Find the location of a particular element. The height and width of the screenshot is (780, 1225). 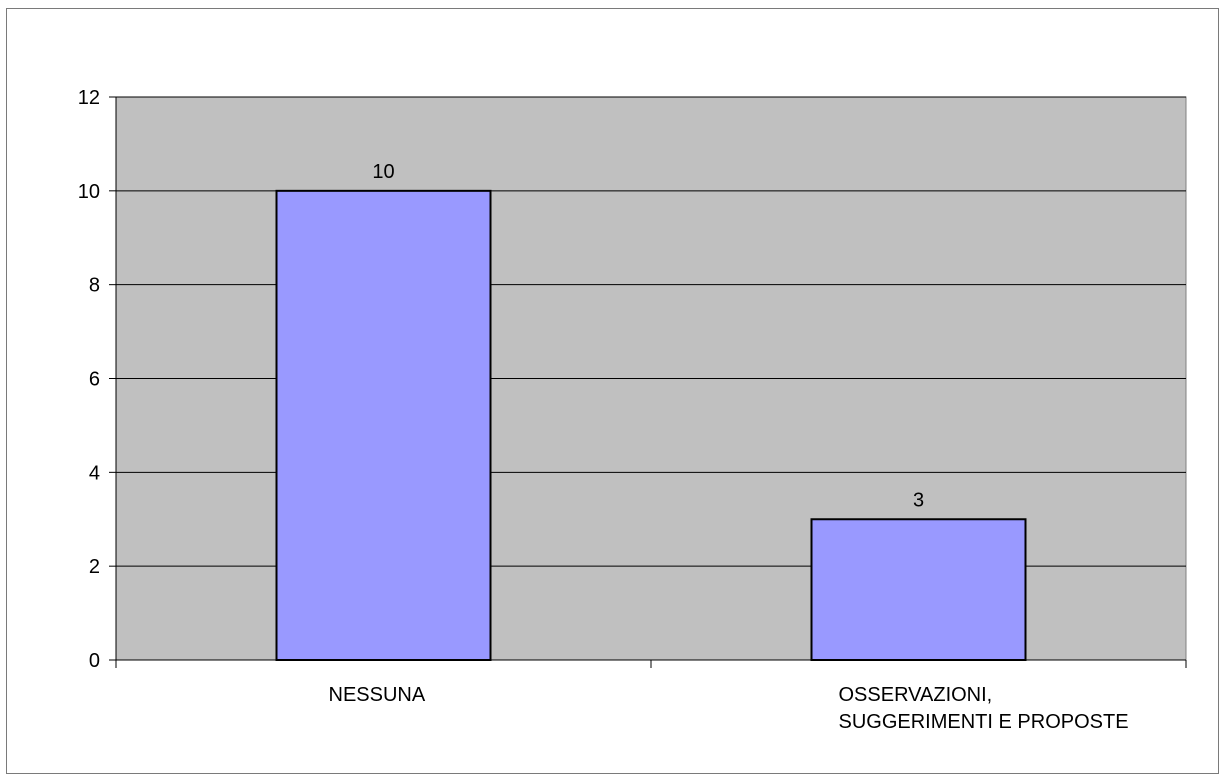

category-label: SUGGERIMENTI E PROPOSTE is located at coordinates (984, 722).